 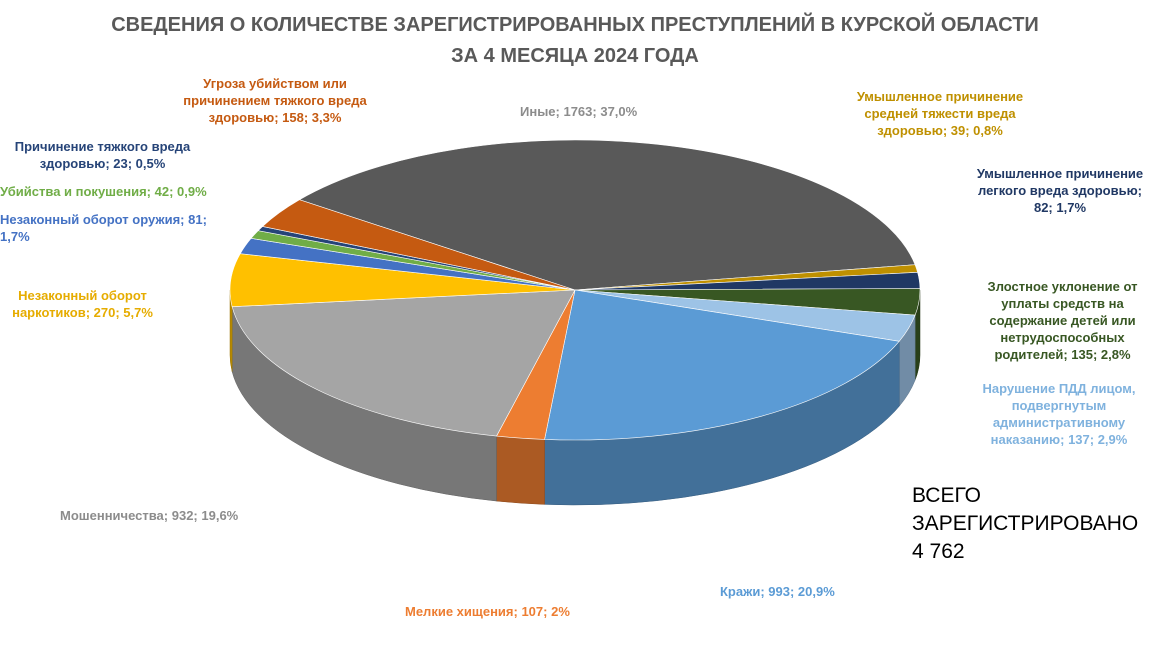 I want to click on value-label: ; 993; 20,9%, so click(x=797, y=591).